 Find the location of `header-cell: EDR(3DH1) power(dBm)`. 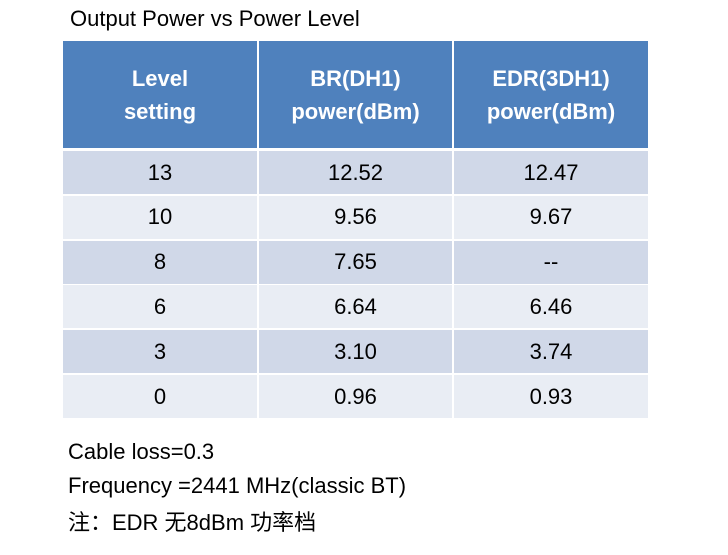

header-cell: EDR(3DH1) power(dBm) is located at coordinates (551, 94).